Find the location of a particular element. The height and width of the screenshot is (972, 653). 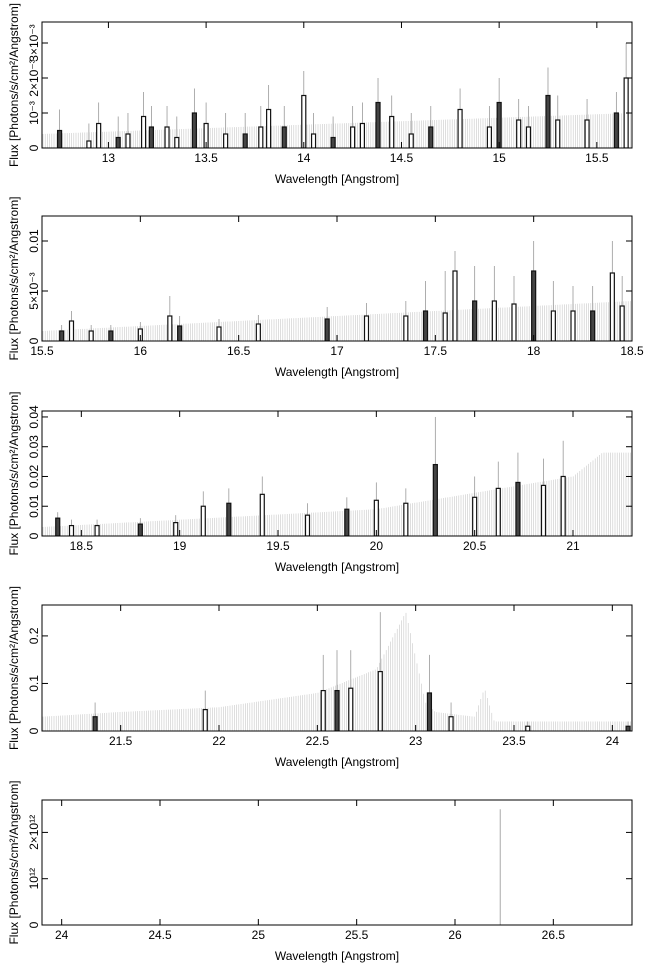

y-tick-label: 5×10⁻³ is located at coordinates (34, 290).